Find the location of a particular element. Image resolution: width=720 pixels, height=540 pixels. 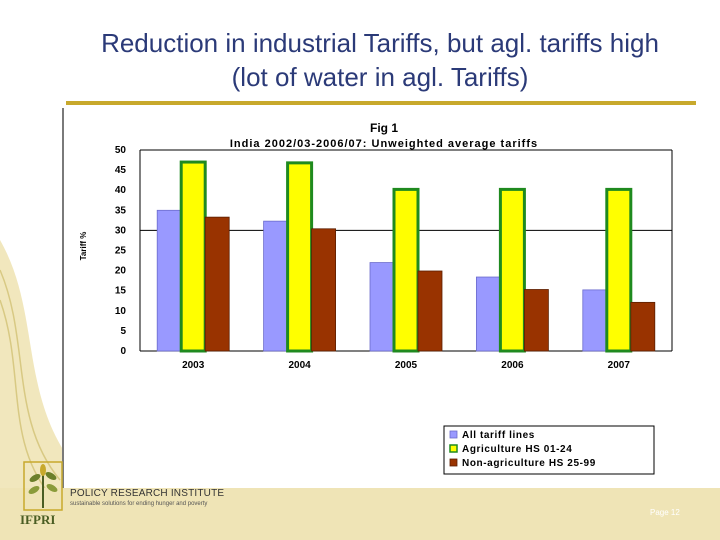

x-tick-label: 2005 is located at coordinates (406, 365).